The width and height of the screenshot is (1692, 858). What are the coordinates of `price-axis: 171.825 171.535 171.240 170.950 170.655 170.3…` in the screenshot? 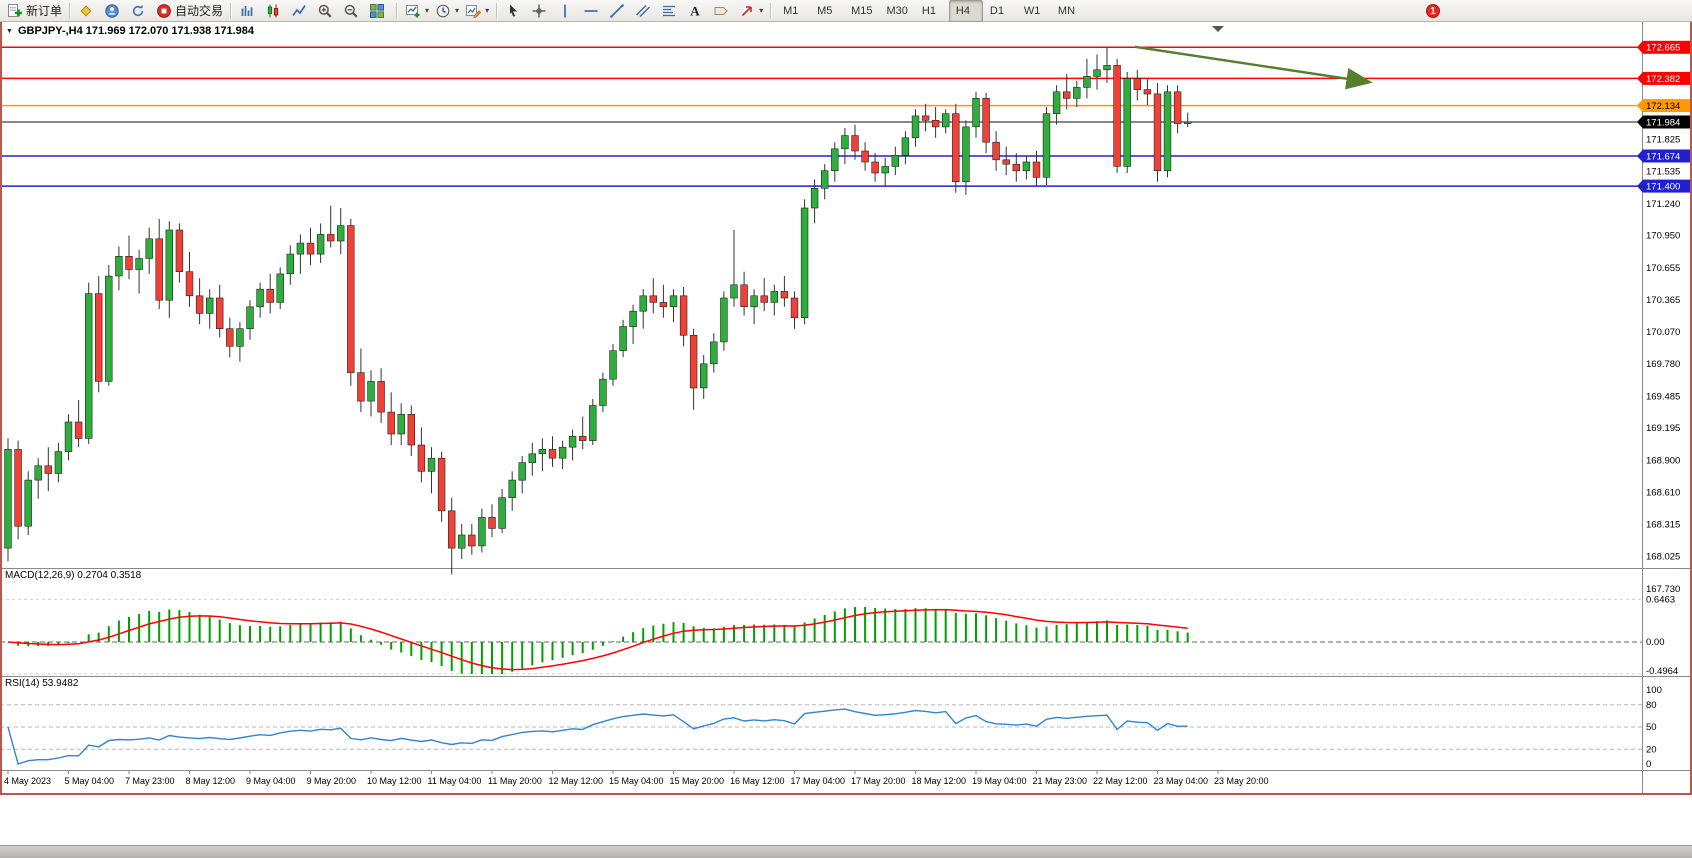 It's located at (1663, 365).